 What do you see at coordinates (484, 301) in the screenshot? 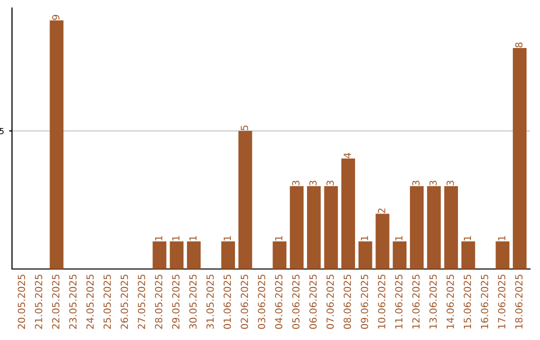
I see `x-tick-label: 16.06.2025` at bounding box center [484, 301].